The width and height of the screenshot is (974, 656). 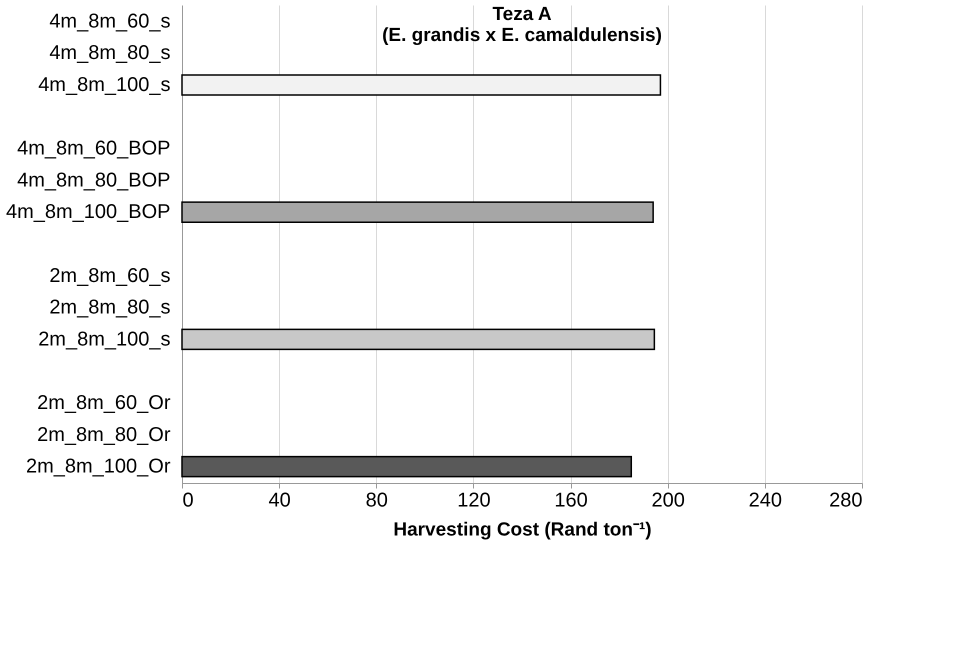 What do you see at coordinates (104, 339) in the screenshot?
I see `y-tick-label: 2m_8m_100_s` at bounding box center [104, 339].